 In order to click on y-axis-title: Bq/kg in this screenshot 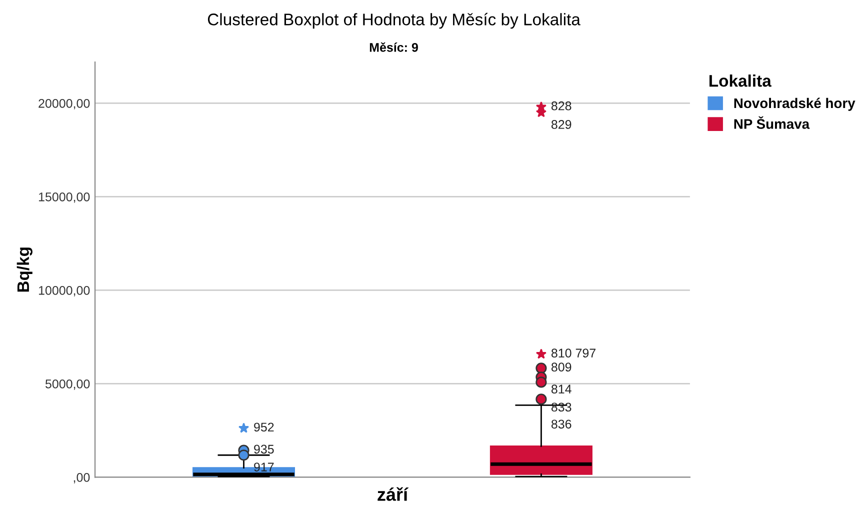, I will do `click(24, 270)`.